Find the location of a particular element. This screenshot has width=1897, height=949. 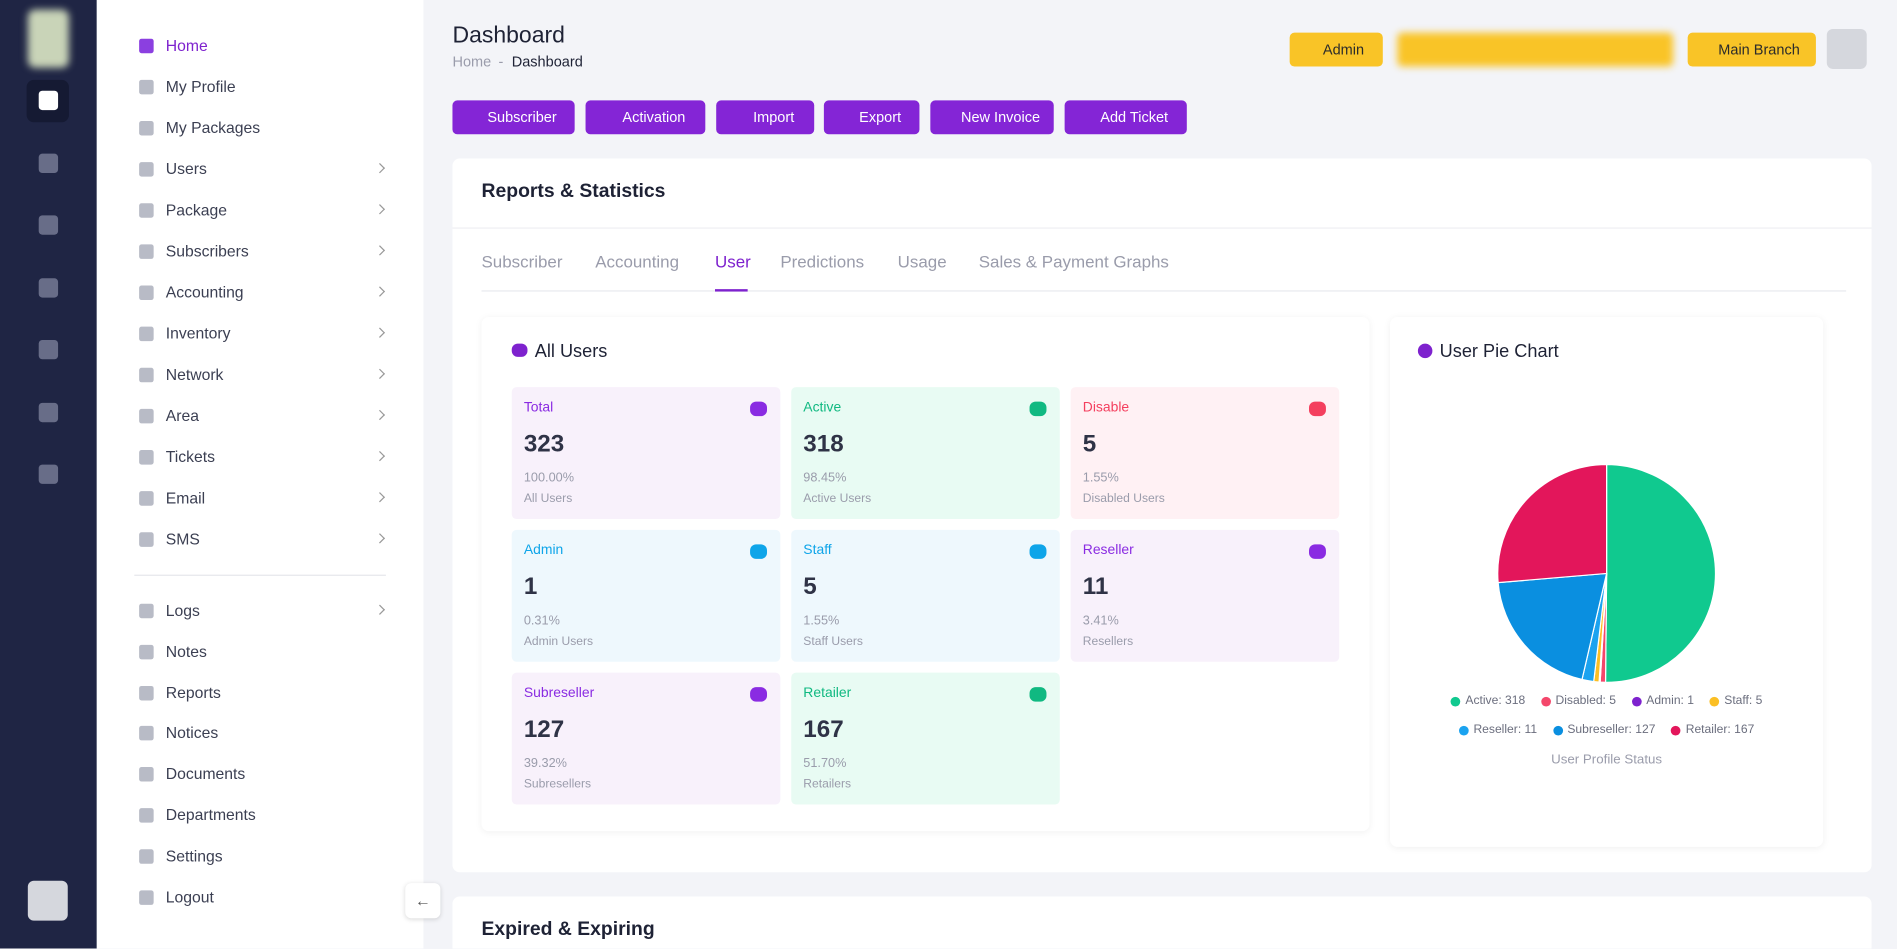

user-avatar is located at coordinates (47, 900).